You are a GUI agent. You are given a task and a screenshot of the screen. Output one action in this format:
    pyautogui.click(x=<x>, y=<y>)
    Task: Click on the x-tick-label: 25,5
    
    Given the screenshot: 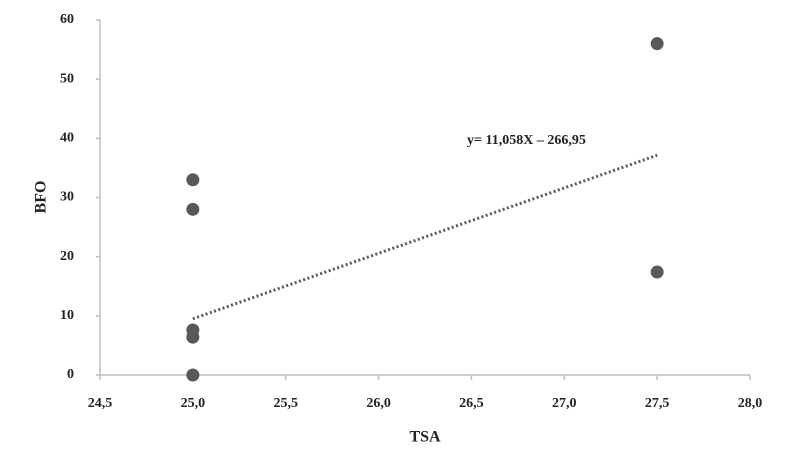 What is the action you would take?
    pyautogui.click(x=285, y=403)
    